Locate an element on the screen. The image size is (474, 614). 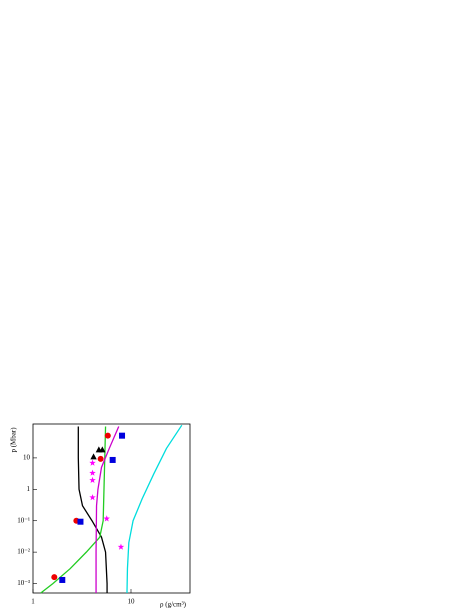
y-tick-label: 1 is located at coordinates (29, 489).